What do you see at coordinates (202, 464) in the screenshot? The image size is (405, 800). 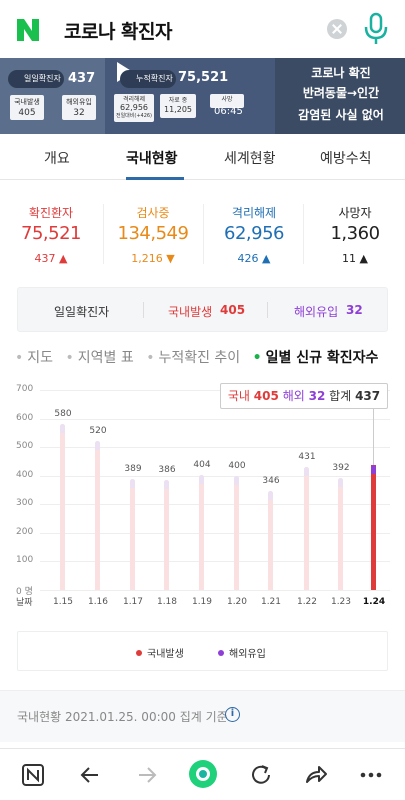 I see `bar-value-label: 404` at bounding box center [202, 464].